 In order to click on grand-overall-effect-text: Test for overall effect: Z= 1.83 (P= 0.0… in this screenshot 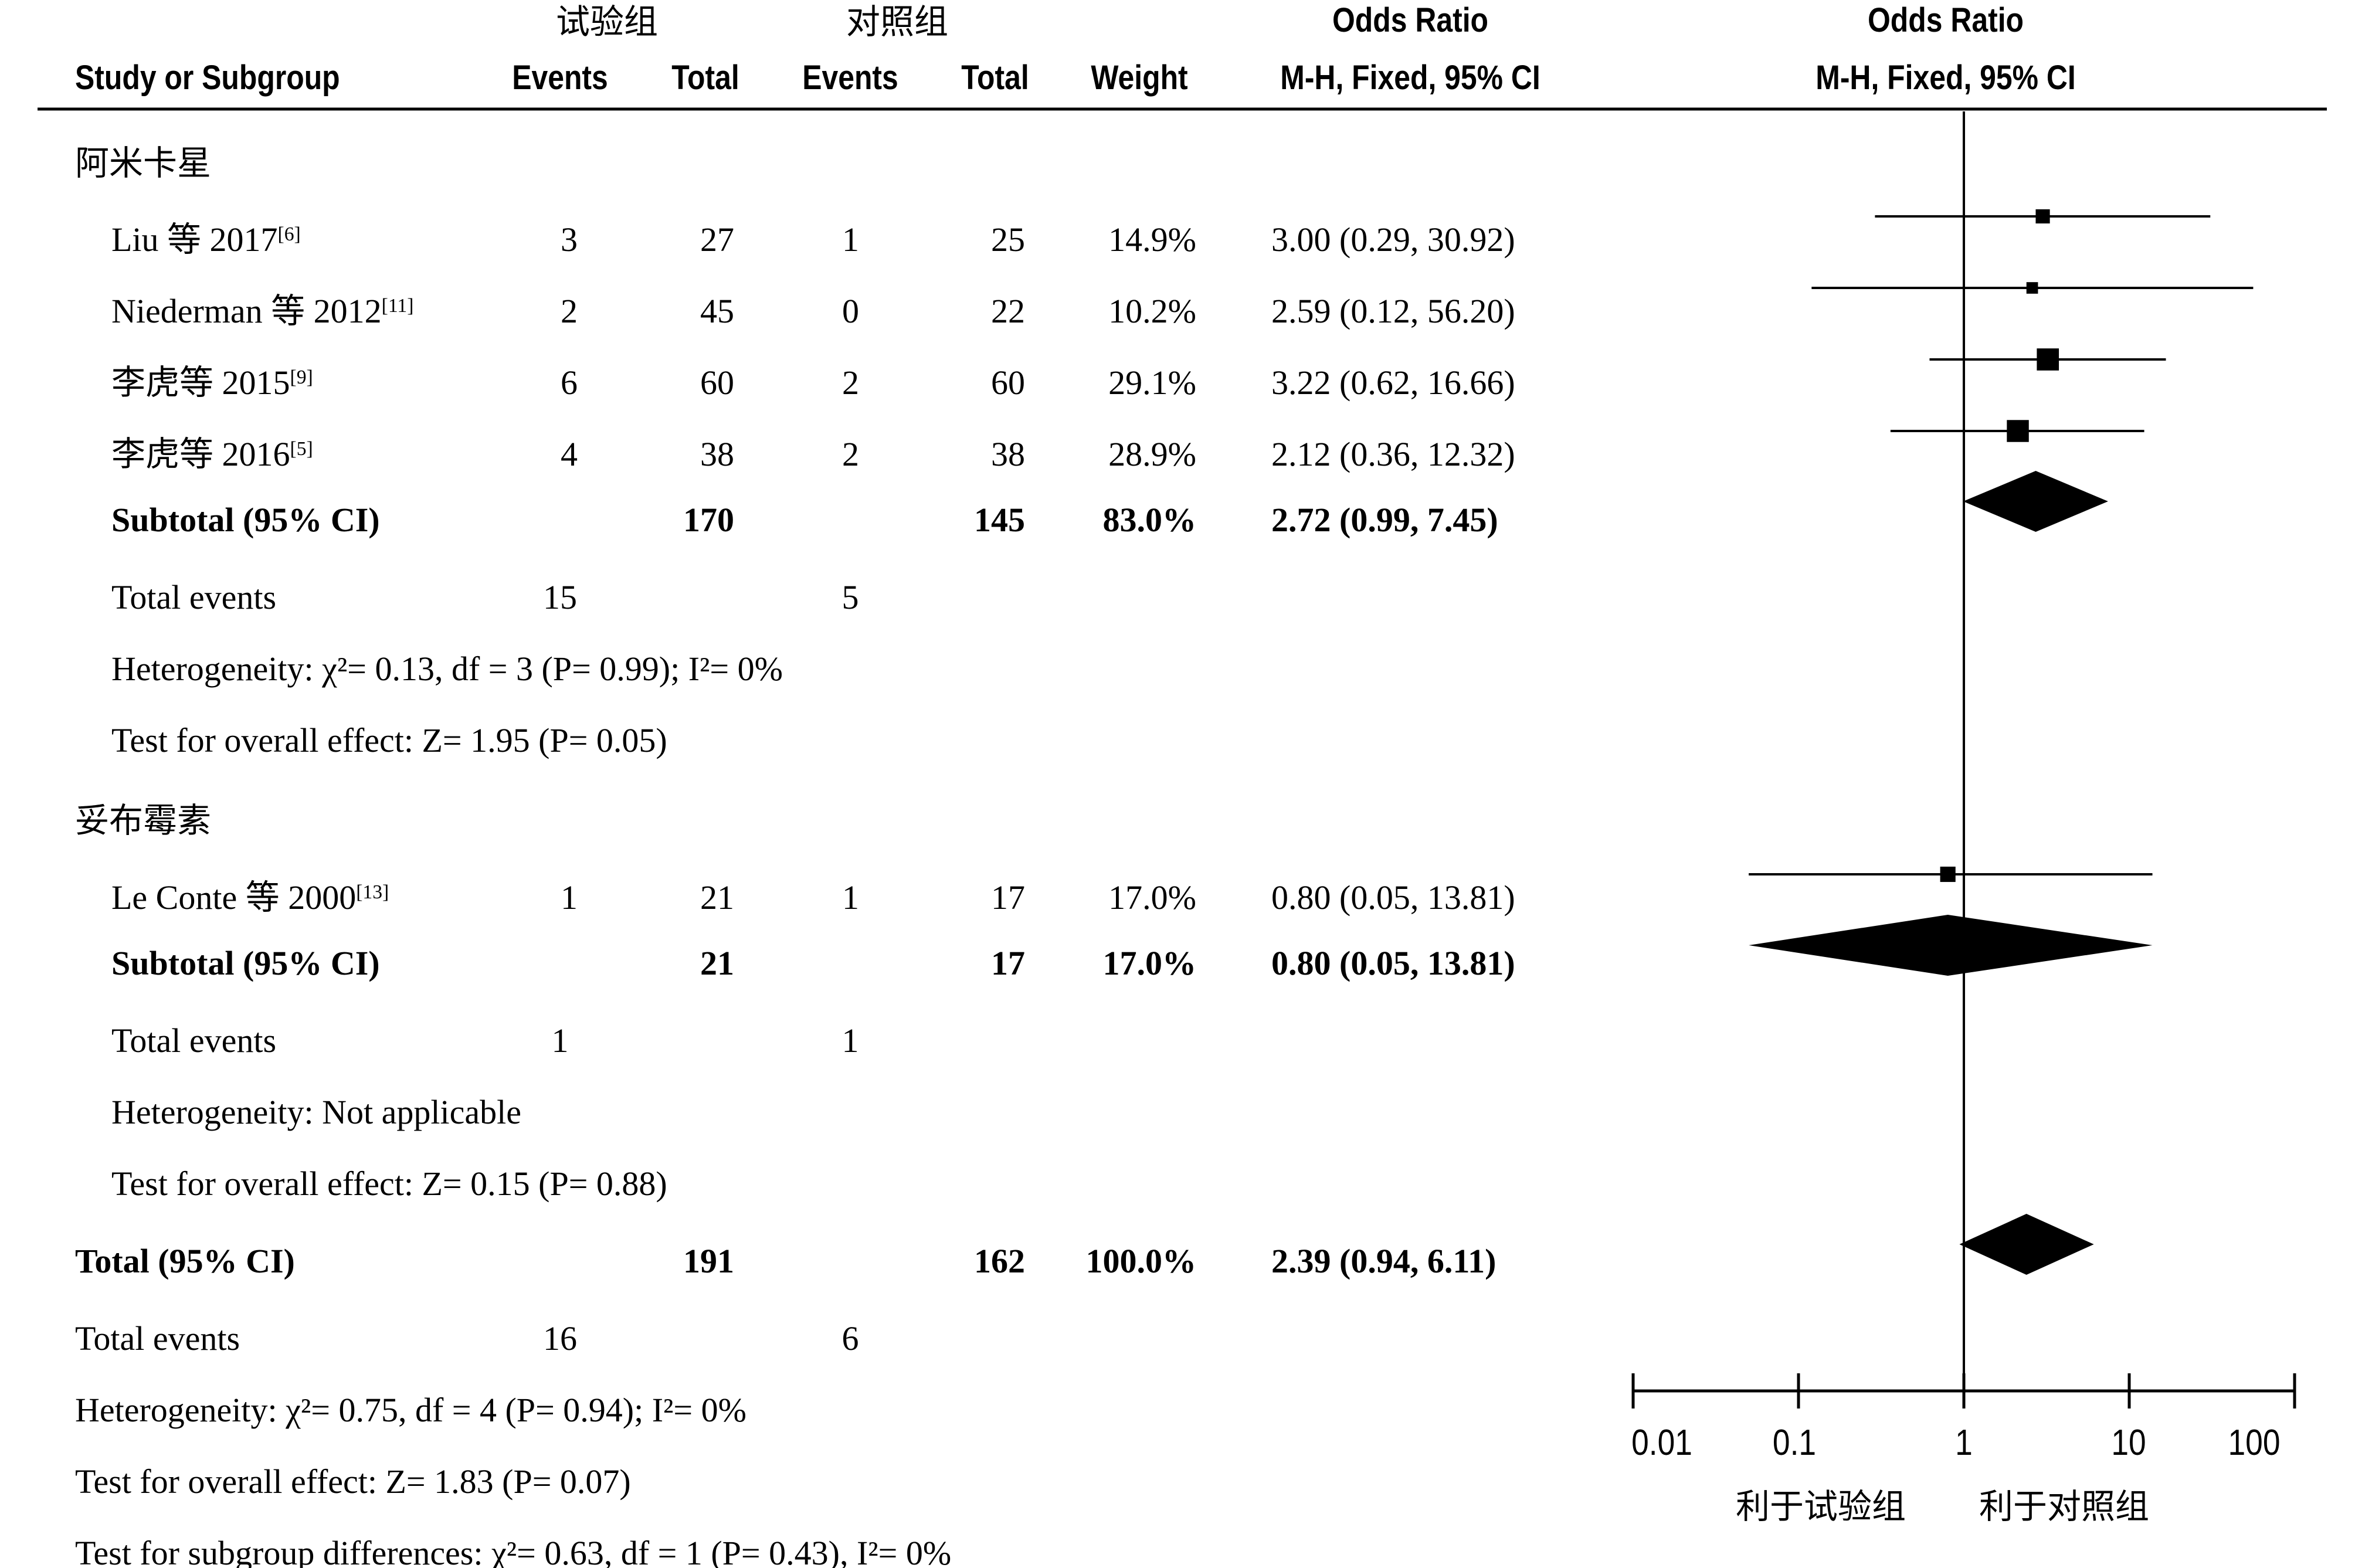, I will do `click(353, 1481)`.